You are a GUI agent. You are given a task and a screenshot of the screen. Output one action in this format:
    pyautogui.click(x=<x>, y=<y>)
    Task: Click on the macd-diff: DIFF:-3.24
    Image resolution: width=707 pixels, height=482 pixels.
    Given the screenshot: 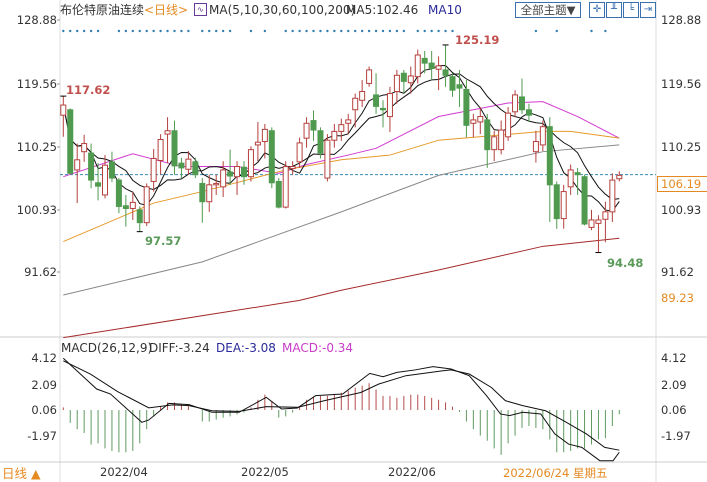 What is the action you would take?
    pyautogui.click(x=179, y=348)
    